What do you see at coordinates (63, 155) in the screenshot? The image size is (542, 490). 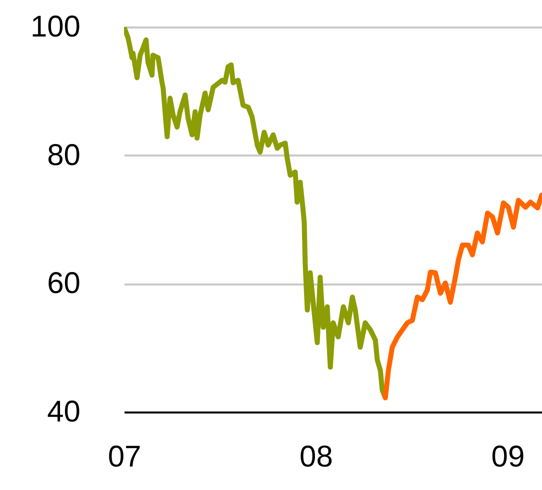 I see `y-tick-label: 80` at bounding box center [63, 155].